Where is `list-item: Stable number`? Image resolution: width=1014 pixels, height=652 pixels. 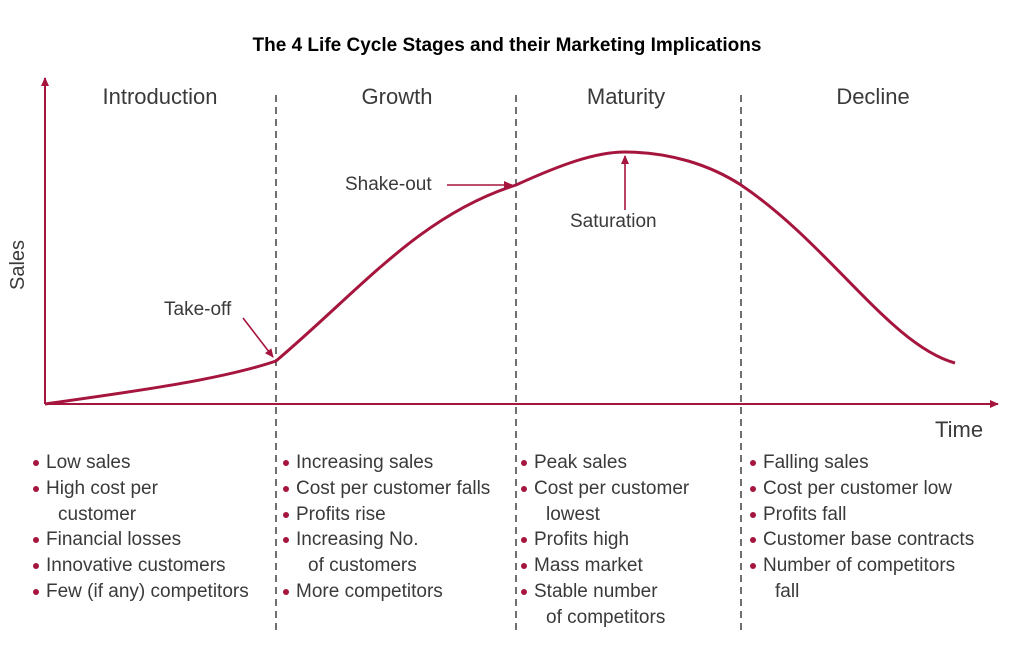 list-item: Stable number is located at coordinates (604, 592).